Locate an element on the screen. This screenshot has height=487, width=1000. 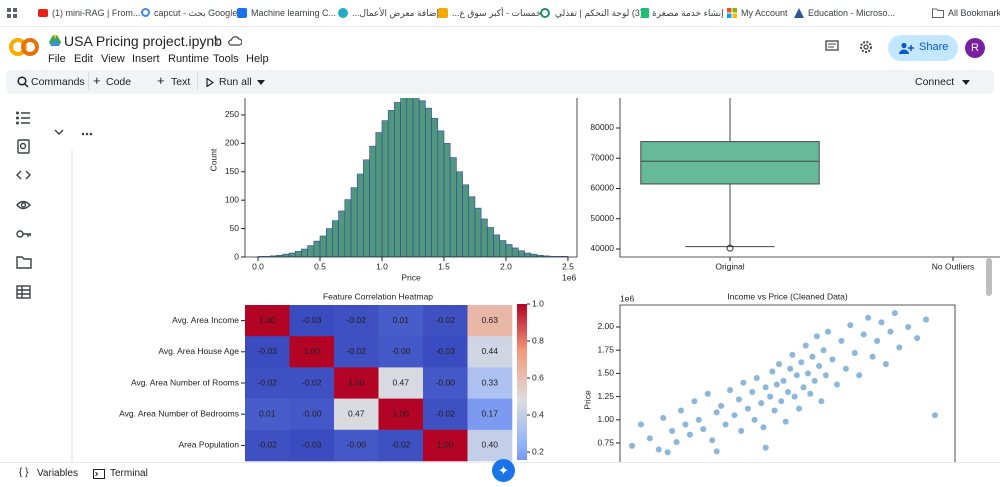
cell-label: 0.40 is located at coordinates (489, 445).